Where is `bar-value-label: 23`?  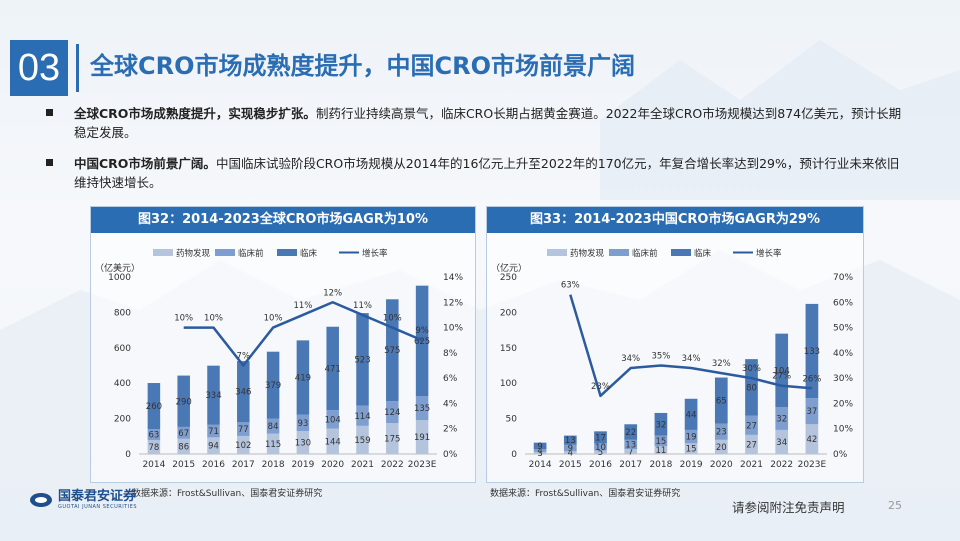
bar-value-label: 23 is located at coordinates (721, 433).